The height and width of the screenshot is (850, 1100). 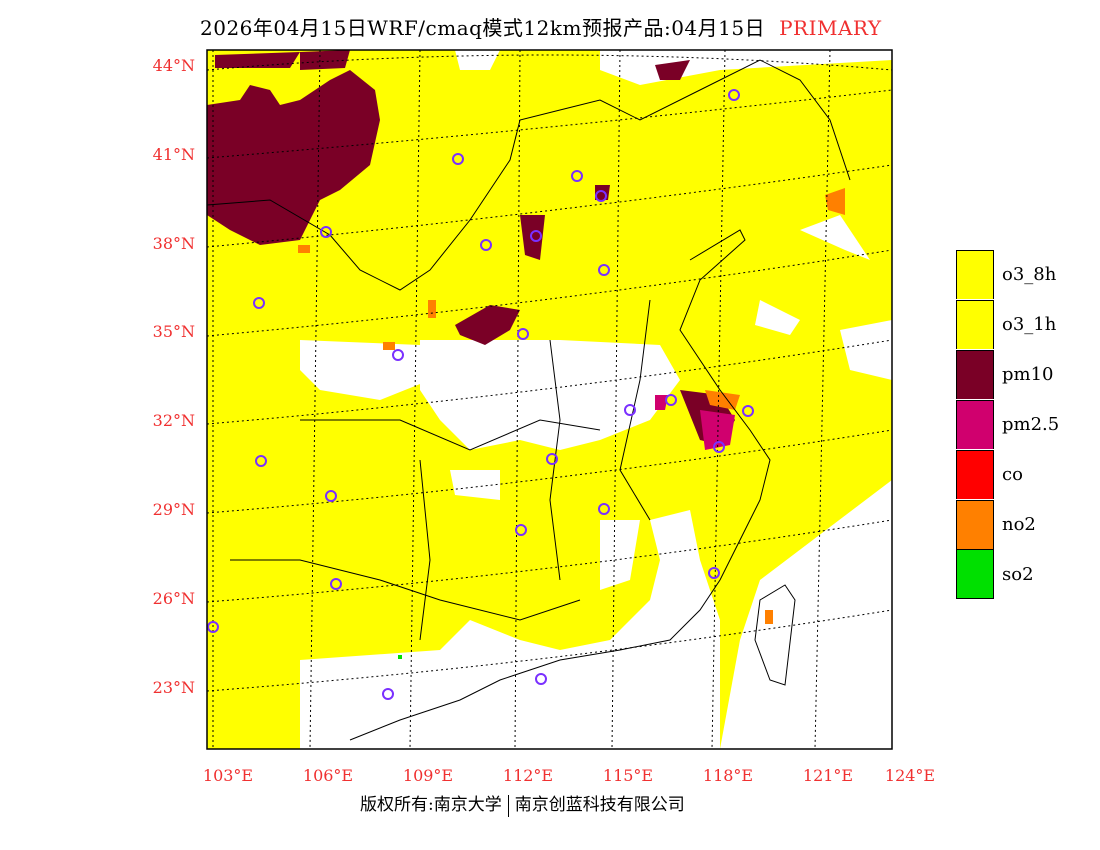 I want to click on lat-label: 23°N, so click(x=173, y=687).